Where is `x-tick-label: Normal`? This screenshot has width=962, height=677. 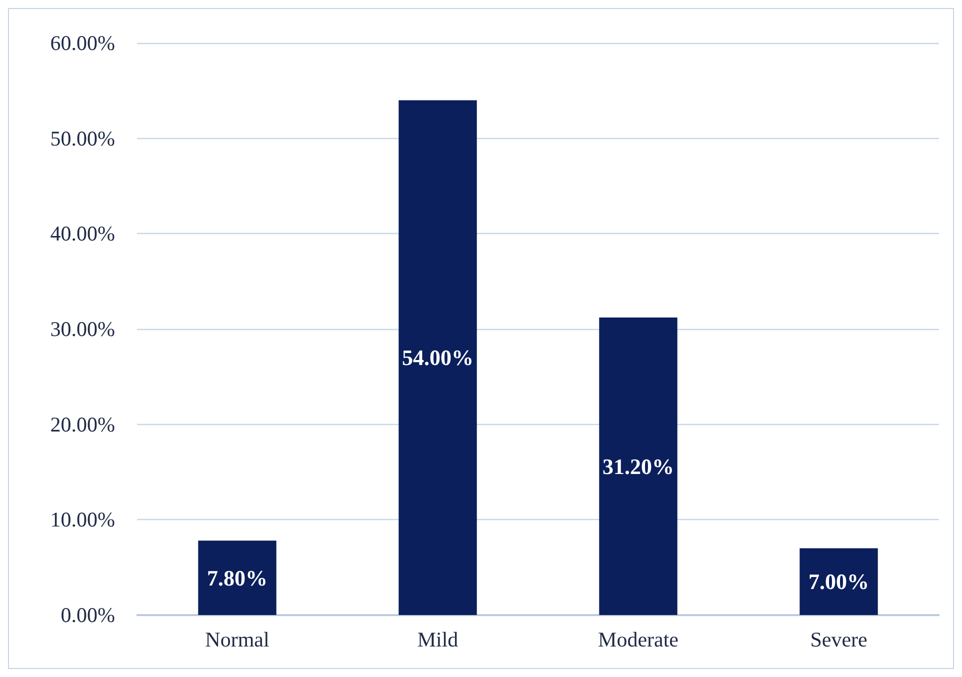 x-tick-label: Normal is located at coordinates (237, 640).